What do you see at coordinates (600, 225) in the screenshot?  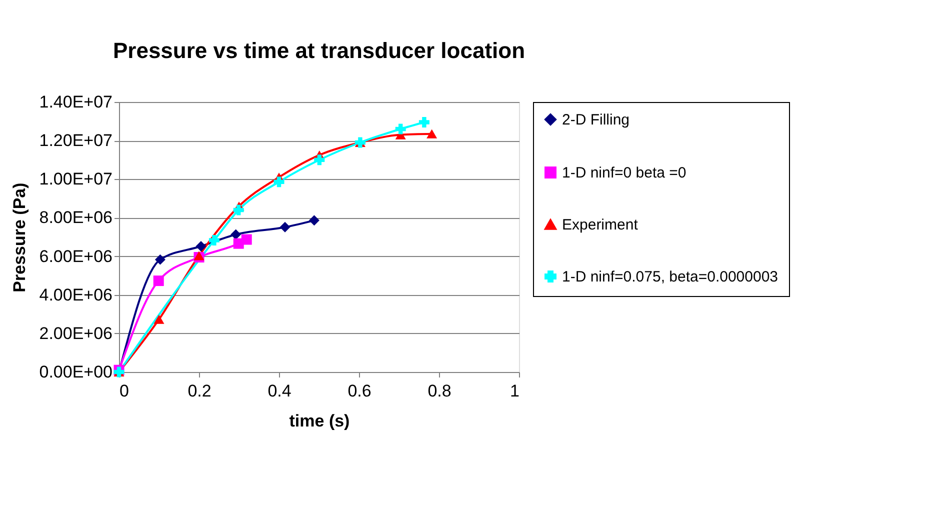 I see `legend-label: Experiment` at bounding box center [600, 225].